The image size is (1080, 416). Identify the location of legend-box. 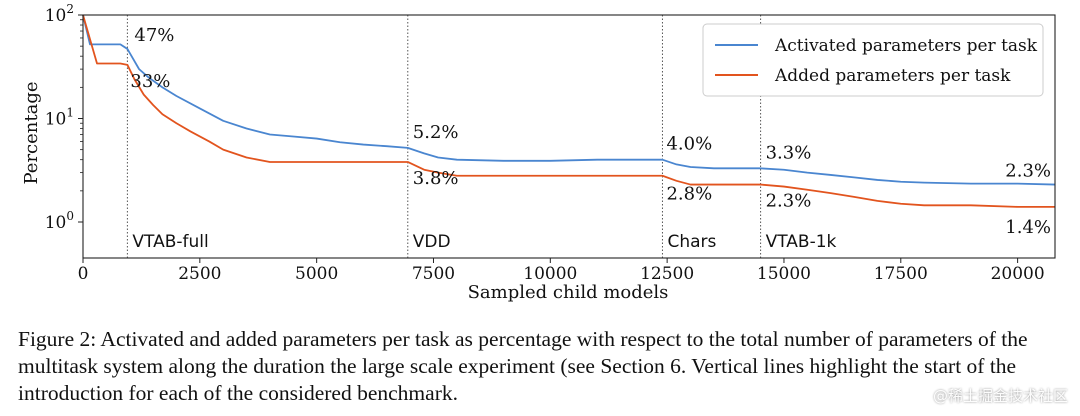
(873, 60).